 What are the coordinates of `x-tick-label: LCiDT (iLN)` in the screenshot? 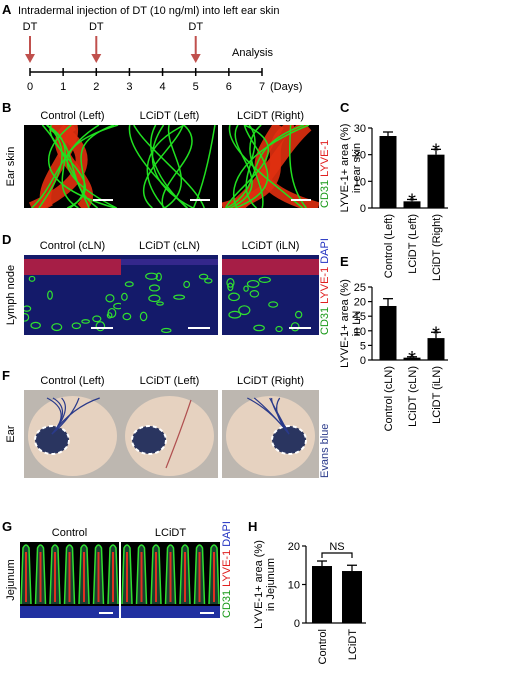 It's located at (437, 395).